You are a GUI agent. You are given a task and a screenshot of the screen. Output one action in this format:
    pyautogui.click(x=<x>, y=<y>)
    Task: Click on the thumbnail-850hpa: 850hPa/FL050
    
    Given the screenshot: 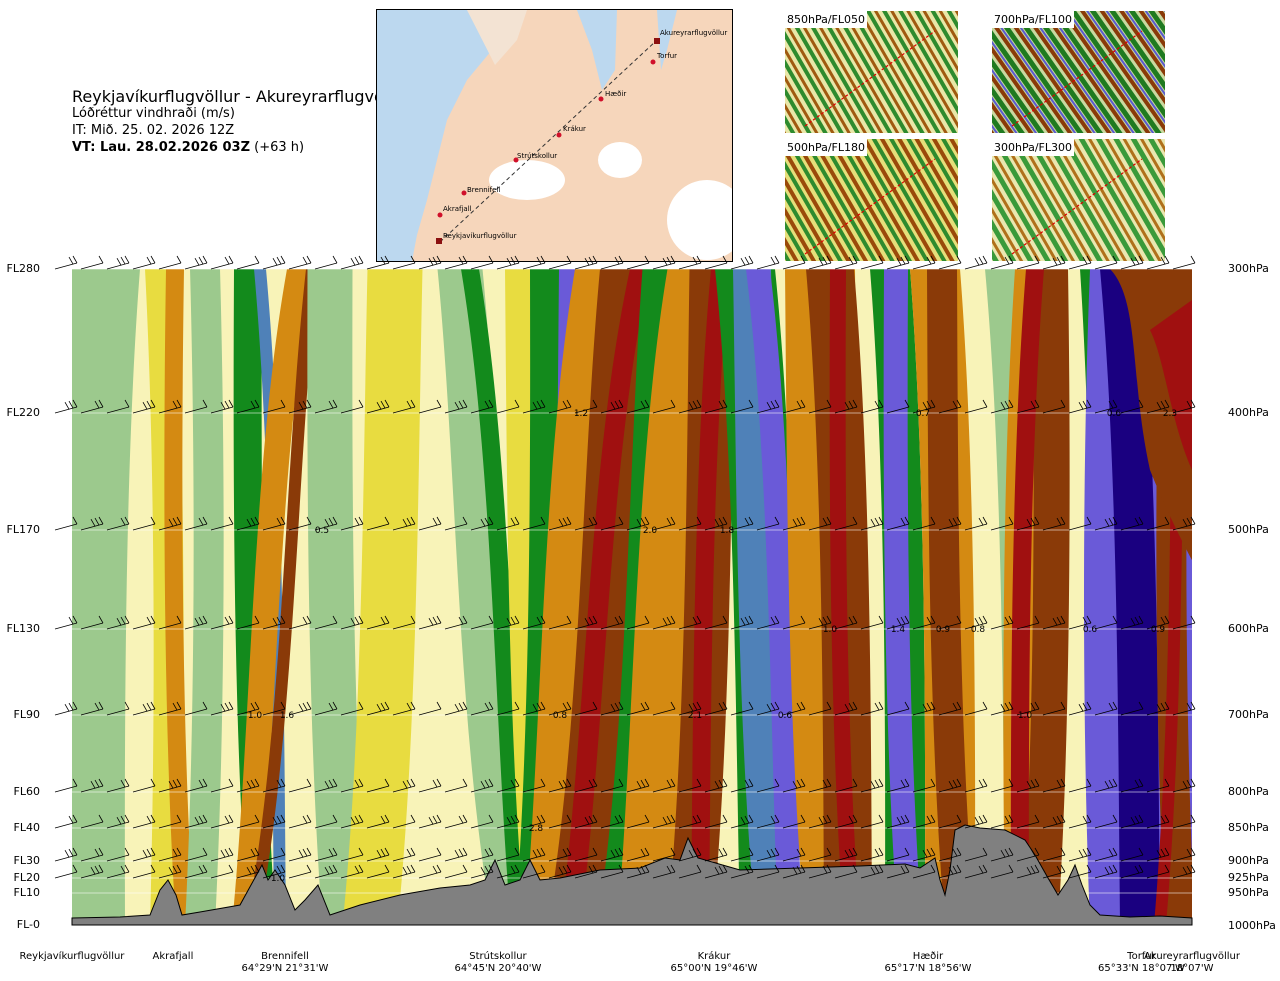 What is the action you would take?
    pyautogui.click(x=871, y=72)
    